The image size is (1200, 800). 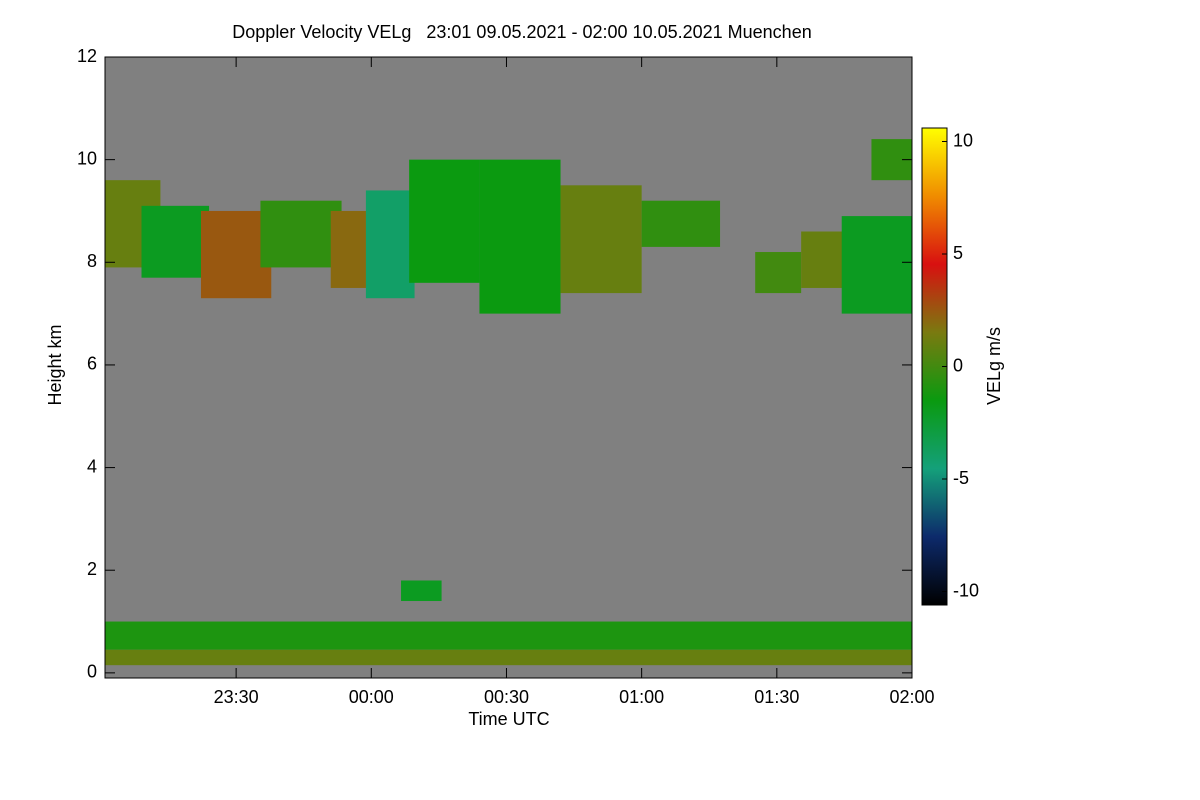 What do you see at coordinates (963, 140) in the screenshot?
I see `colorbar-tick-label: 10` at bounding box center [963, 140].